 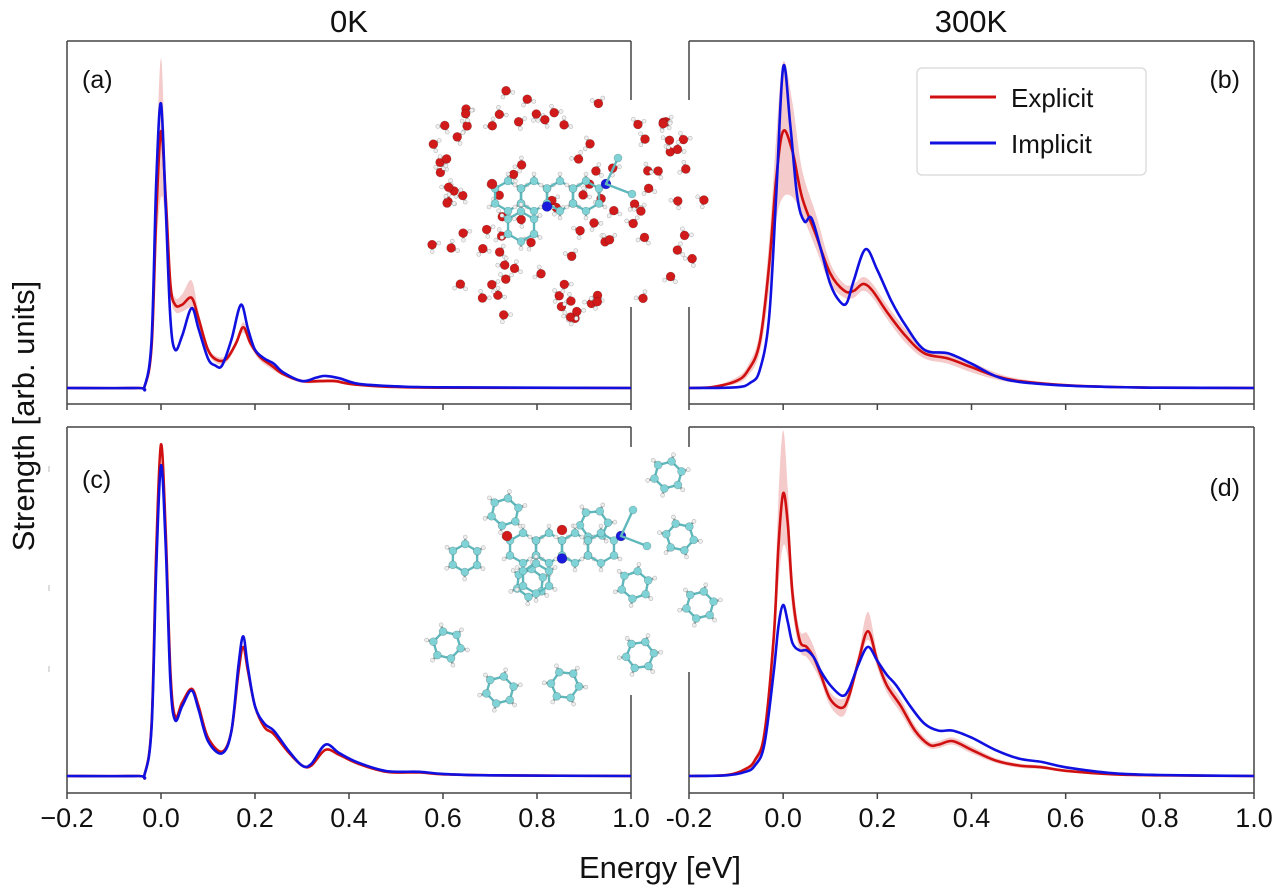 What do you see at coordinates (1052, 98) in the screenshot?
I see `legend-label-explicit: Explicit` at bounding box center [1052, 98].